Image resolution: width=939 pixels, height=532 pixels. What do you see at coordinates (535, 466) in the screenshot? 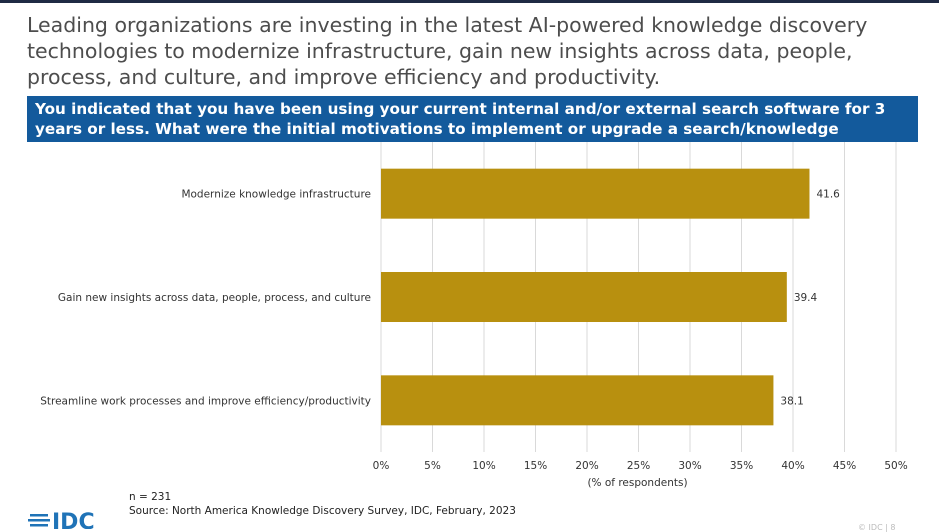
I see `x-tick-label: 15%` at bounding box center [535, 466].